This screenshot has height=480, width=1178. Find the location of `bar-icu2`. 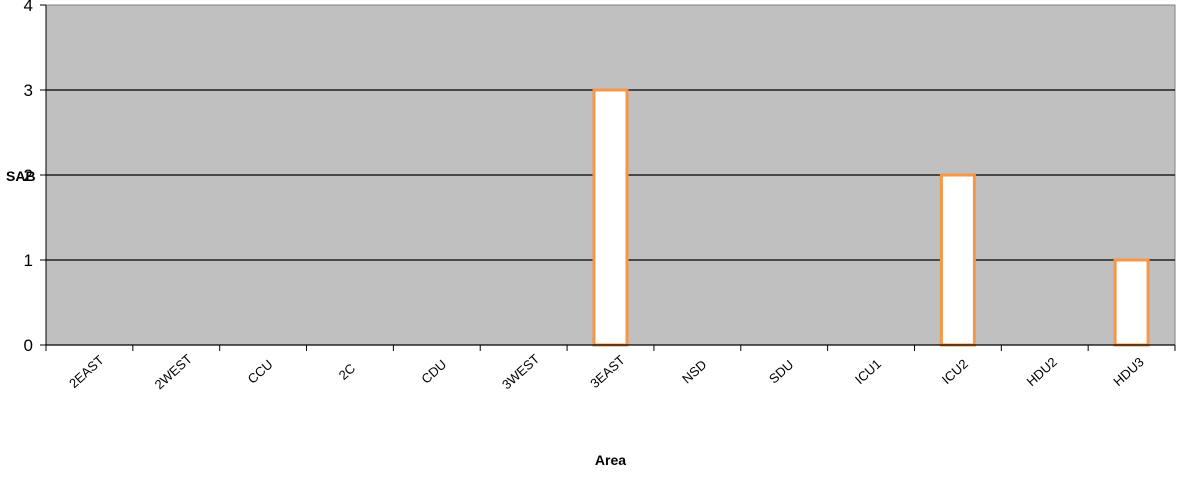

bar-icu2 is located at coordinates (957, 260).